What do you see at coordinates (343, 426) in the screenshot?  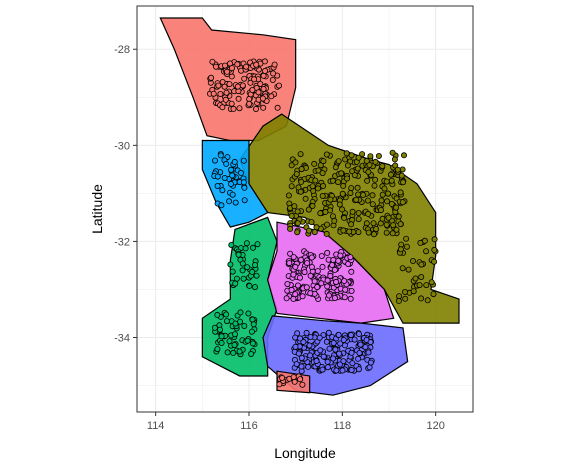 I see `x-tick-label: 118` at bounding box center [343, 426].